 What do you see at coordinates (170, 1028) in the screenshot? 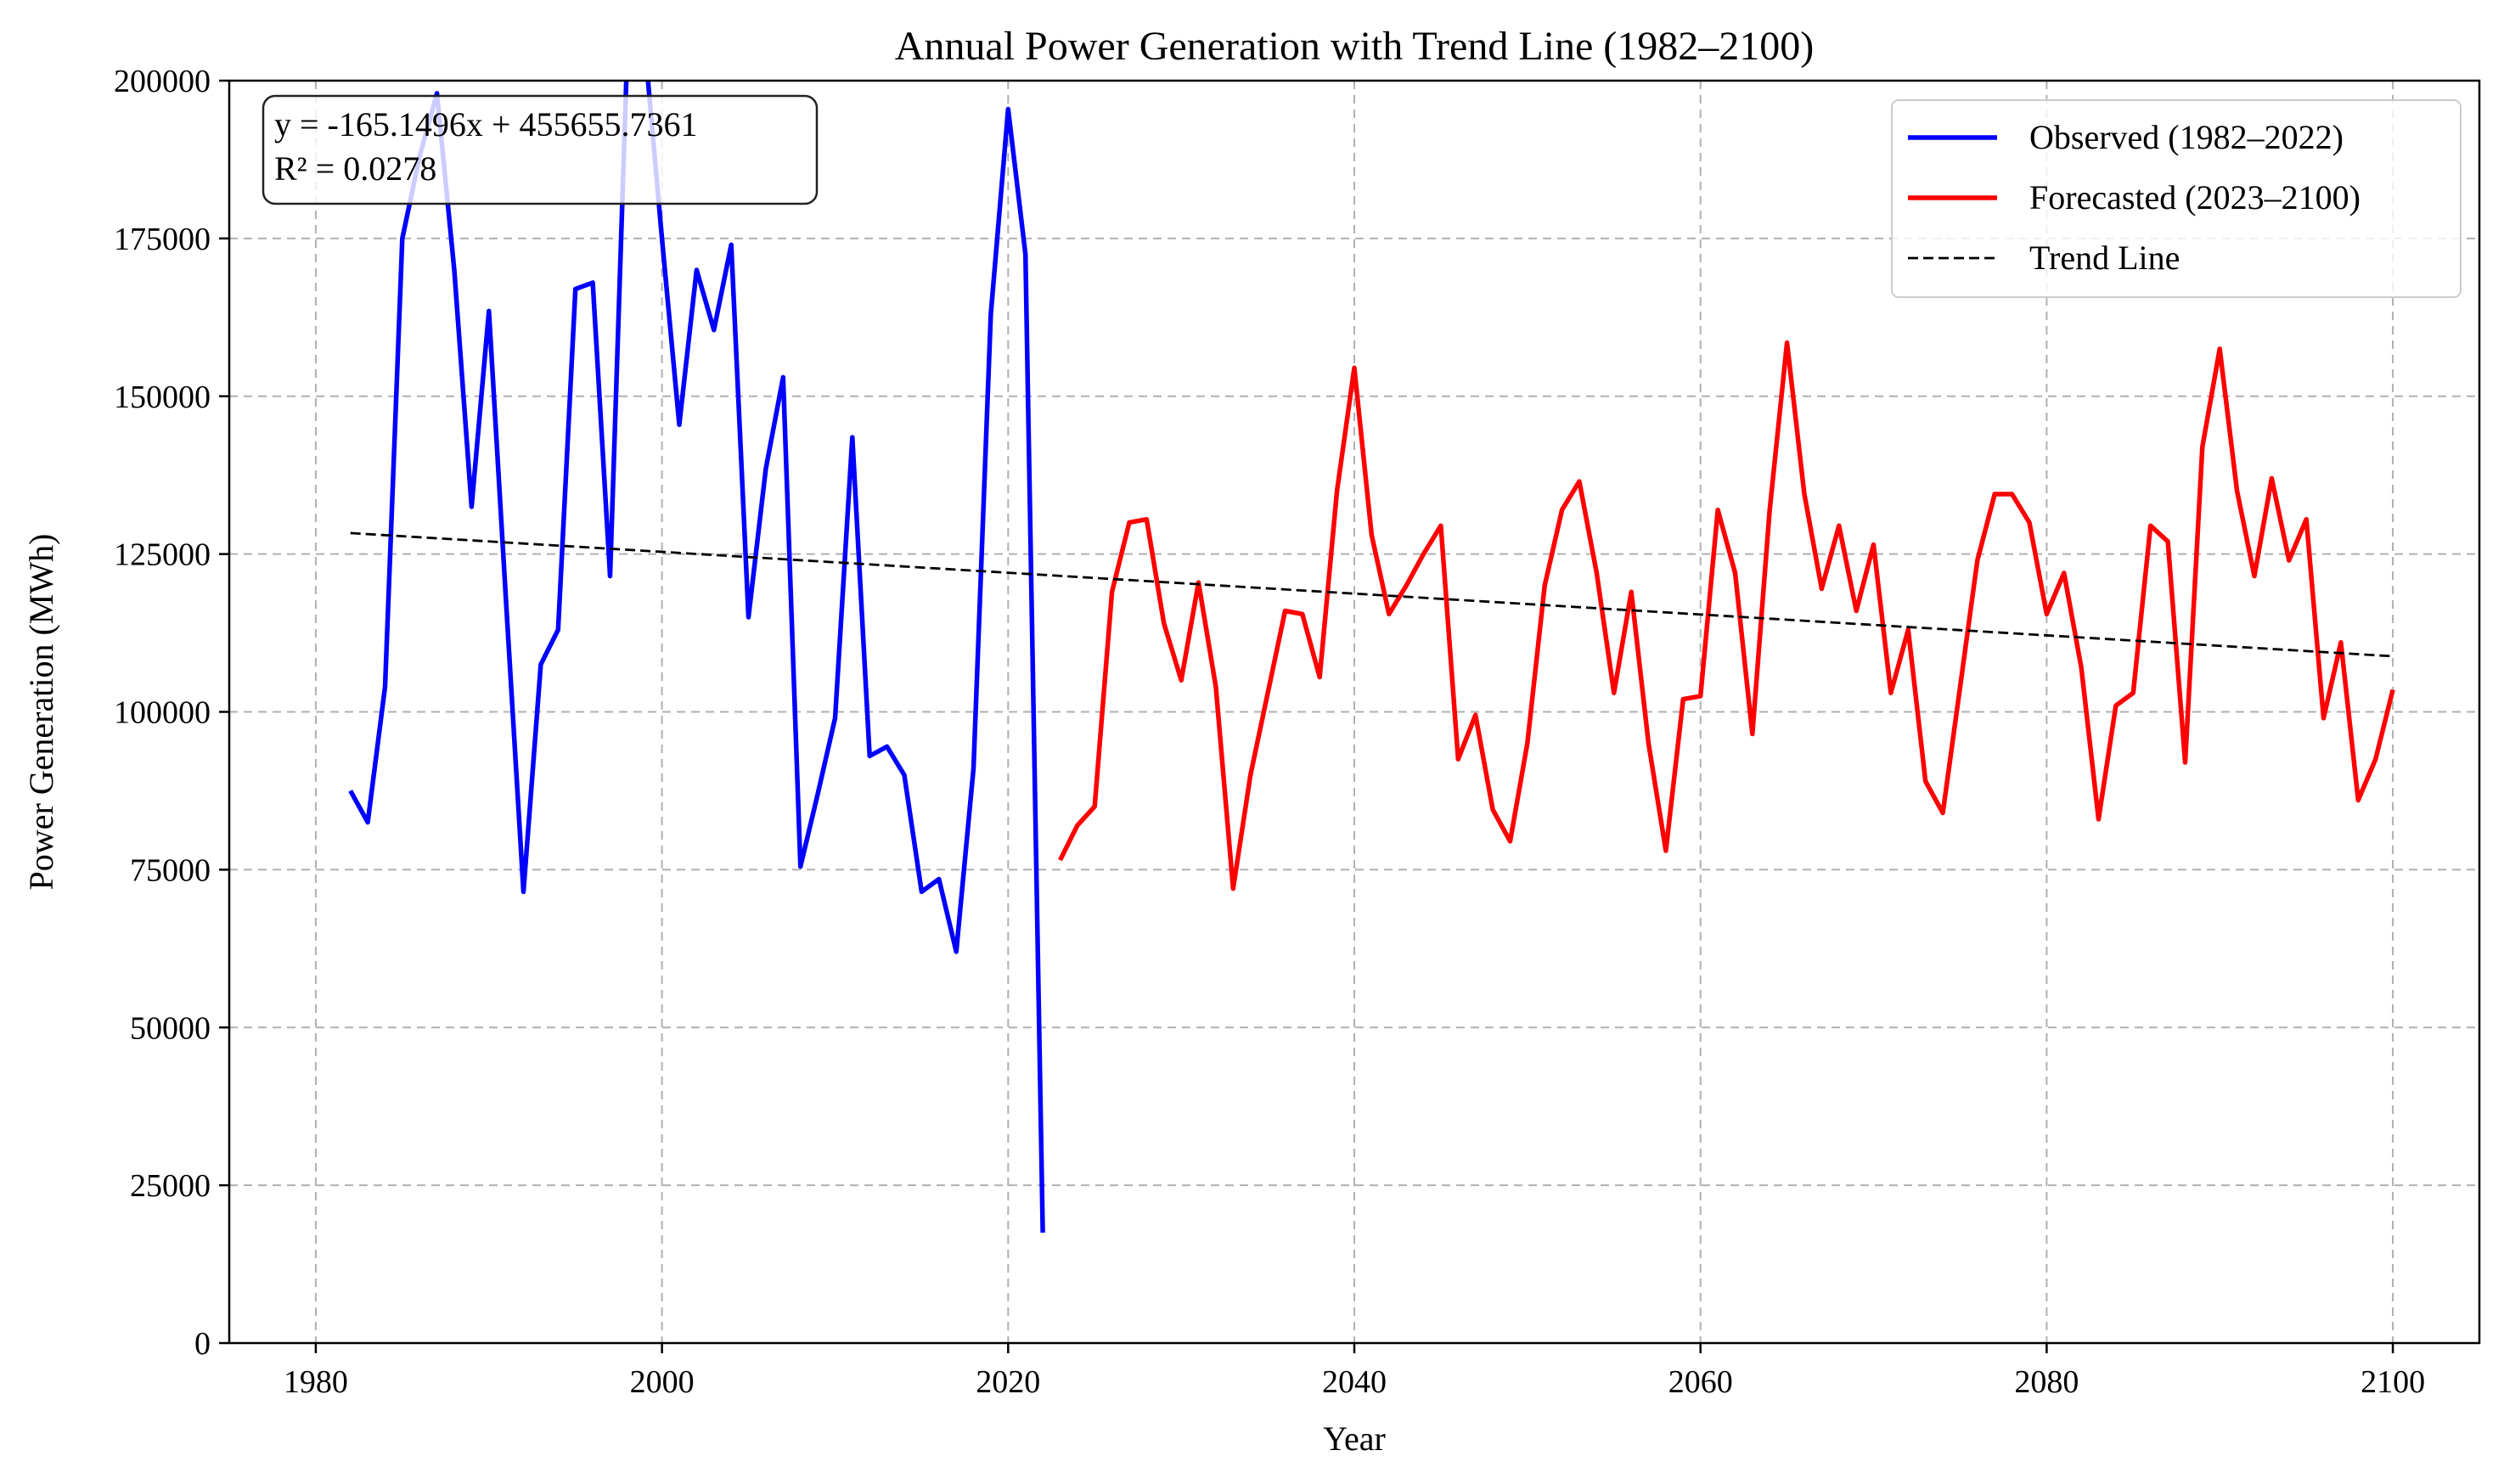
I see `y-tick-label: 50000` at bounding box center [170, 1028].